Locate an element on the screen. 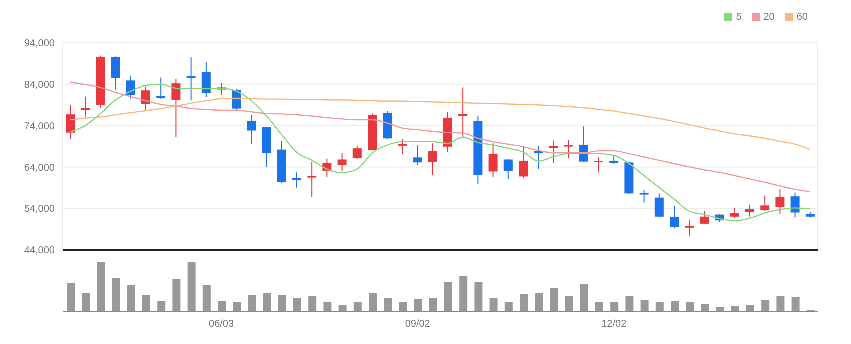 This screenshot has width=851, height=344. legend-label: 5 is located at coordinates (739, 17).